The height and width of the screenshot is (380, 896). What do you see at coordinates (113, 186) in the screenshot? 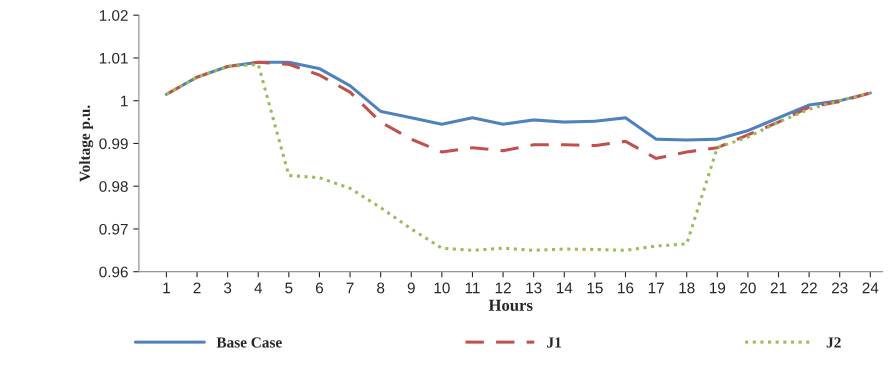
I see `y-tick-label: 0.98` at bounding box center [113, 186].